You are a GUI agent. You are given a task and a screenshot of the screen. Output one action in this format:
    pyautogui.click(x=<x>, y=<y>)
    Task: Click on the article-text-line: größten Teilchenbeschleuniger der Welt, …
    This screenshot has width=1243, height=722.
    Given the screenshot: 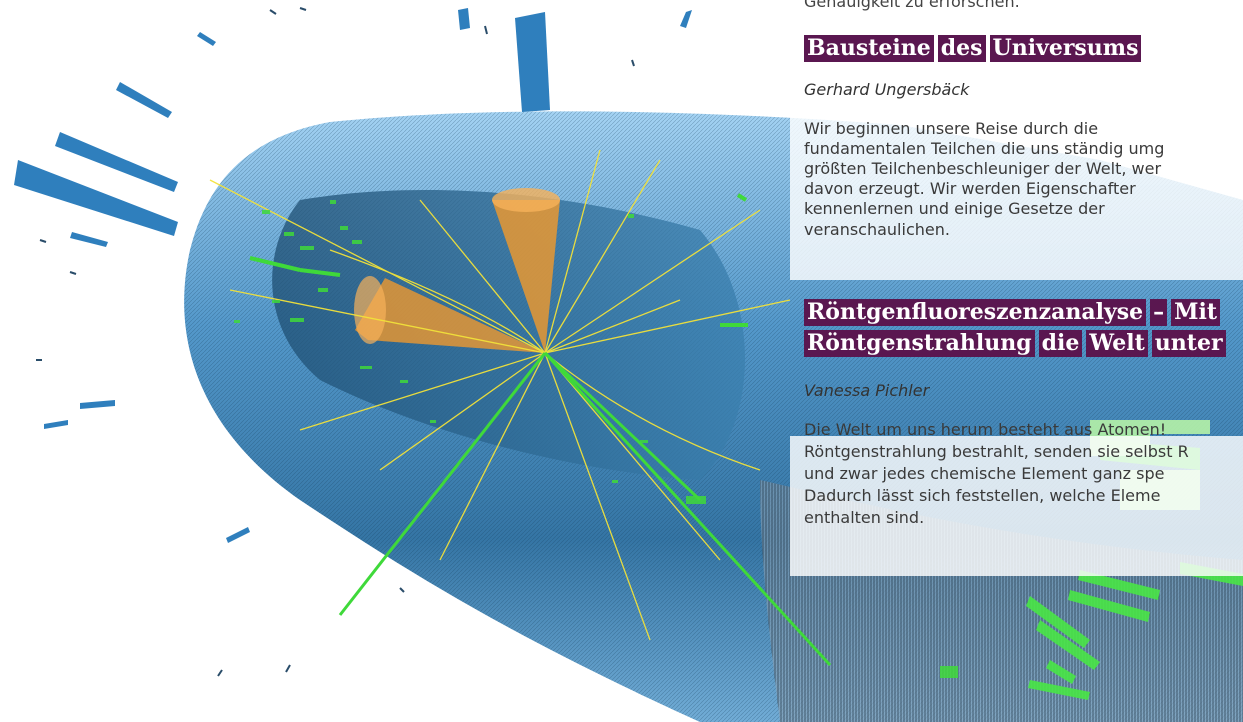 What is the action you would take?
    pyautogui.click(x=983, y=168)
    